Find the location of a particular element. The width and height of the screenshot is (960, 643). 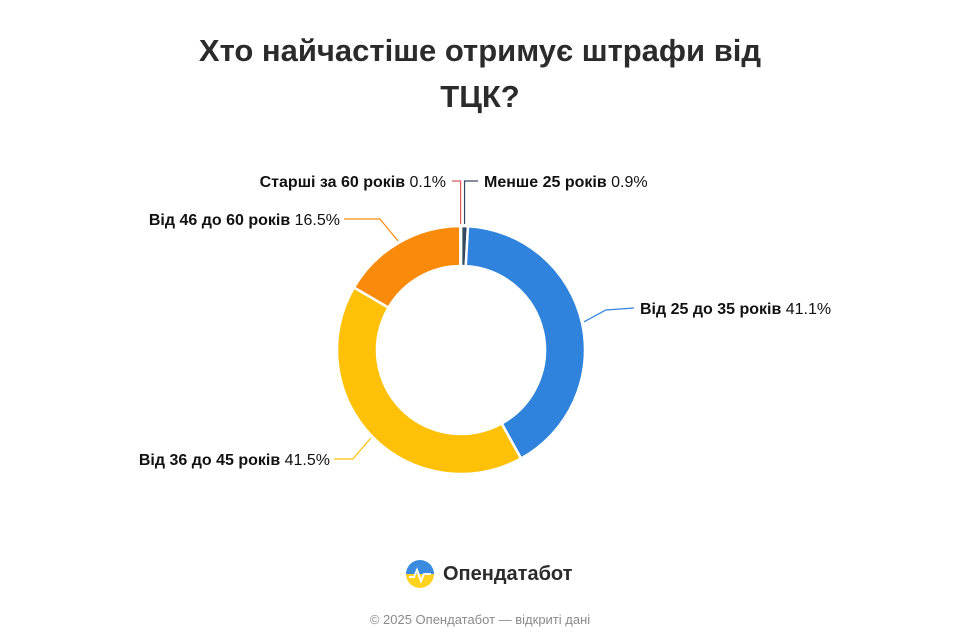

slice-label: Від 25 до 35 років 41.1% is located at coordinates (735, 309).